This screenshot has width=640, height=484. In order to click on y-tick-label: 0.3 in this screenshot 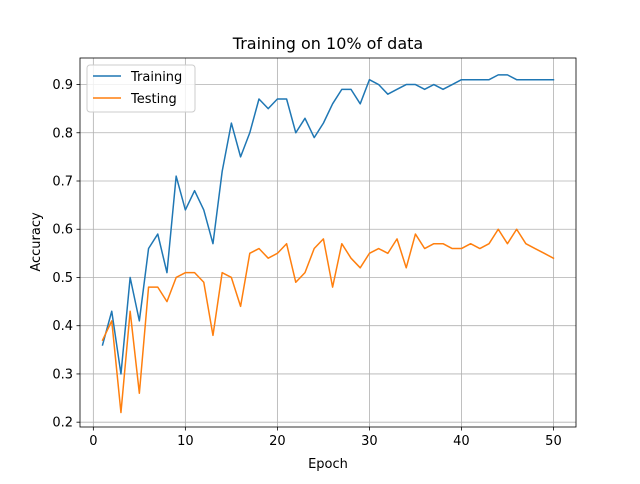, I will do `click(62, 374)`.